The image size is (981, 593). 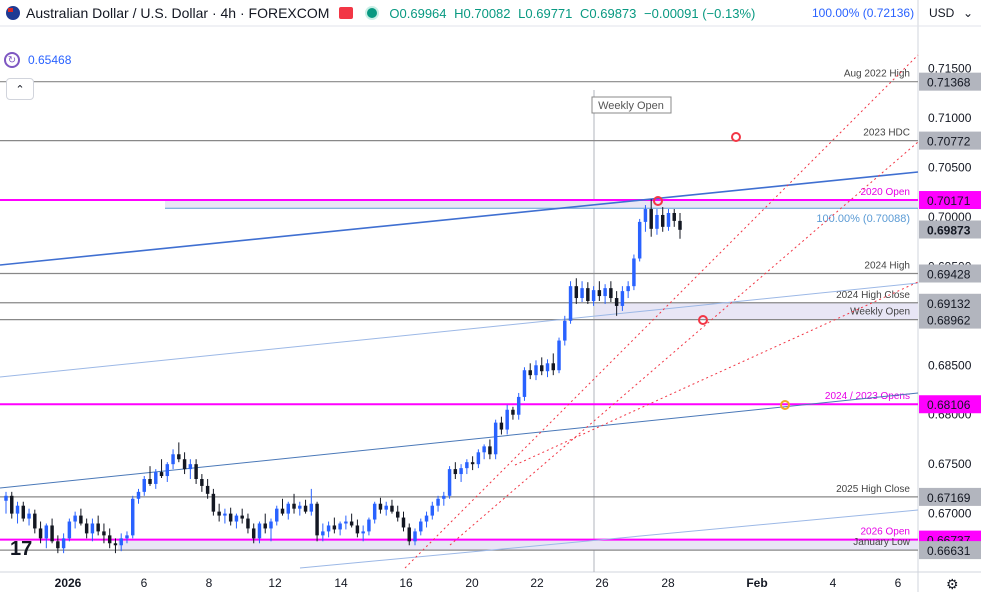 What do you see at coordinates (873, 295) in the screenshot?
I see `level-label-4: 2024 High Close` at bounding box center [873, 295].